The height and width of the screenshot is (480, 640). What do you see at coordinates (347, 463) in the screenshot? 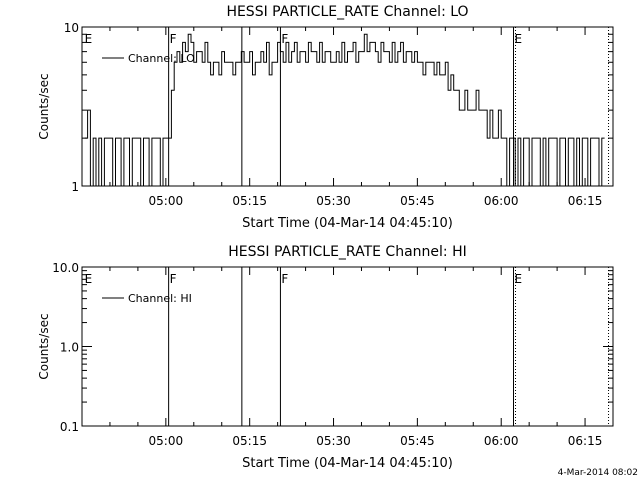
I see `x-axis-label-hi: Start Time (04-Mar-14 04:45:10)` at bounding box center [347, 463].